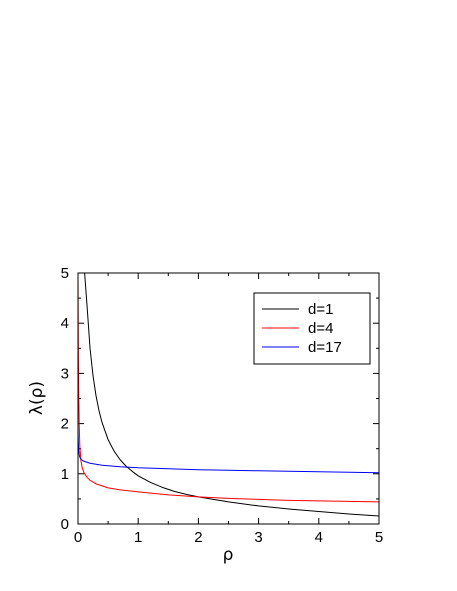  What do you see at coordinates (198, 537) in the screenshot?
I see `x-tick-label: 2` at bounding box center [198, 537].